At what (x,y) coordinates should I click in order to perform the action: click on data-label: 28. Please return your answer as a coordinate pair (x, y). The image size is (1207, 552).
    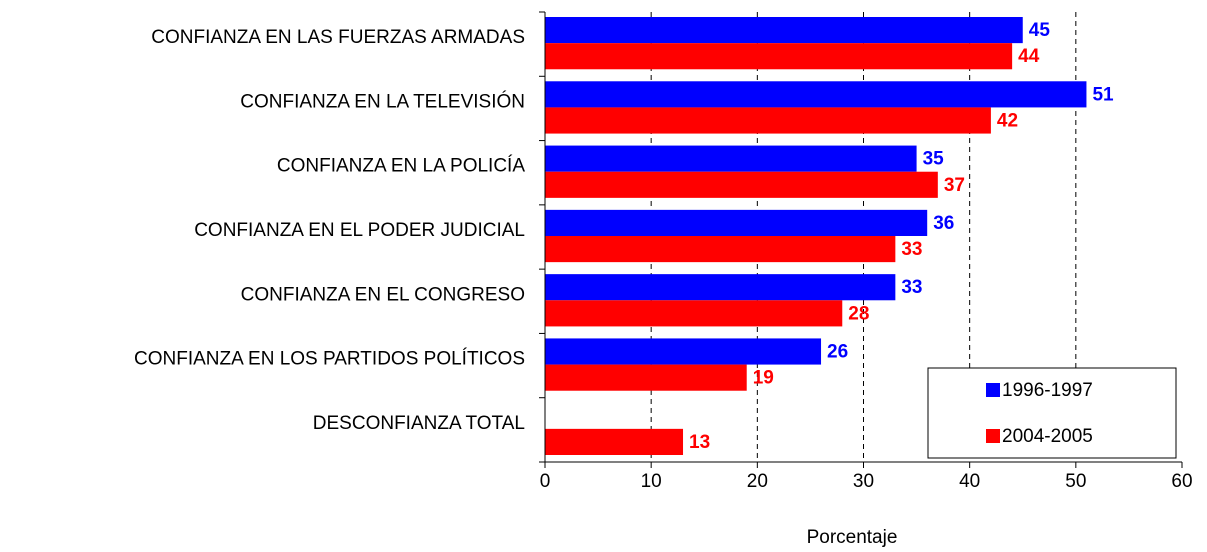
    Looking at the image, I should click on (858, 313).